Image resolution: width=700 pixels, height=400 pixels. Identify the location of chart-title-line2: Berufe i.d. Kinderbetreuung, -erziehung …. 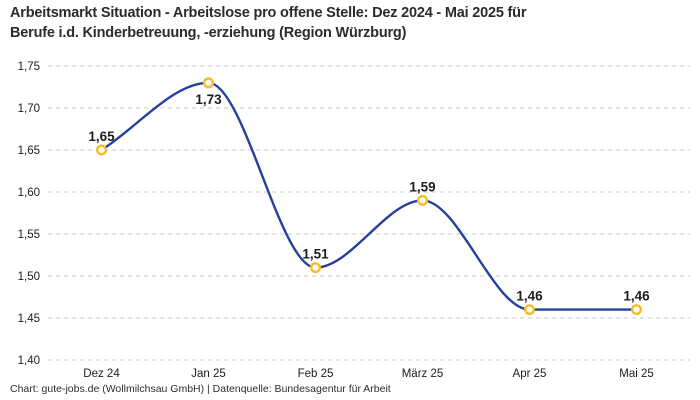
(208, 32).